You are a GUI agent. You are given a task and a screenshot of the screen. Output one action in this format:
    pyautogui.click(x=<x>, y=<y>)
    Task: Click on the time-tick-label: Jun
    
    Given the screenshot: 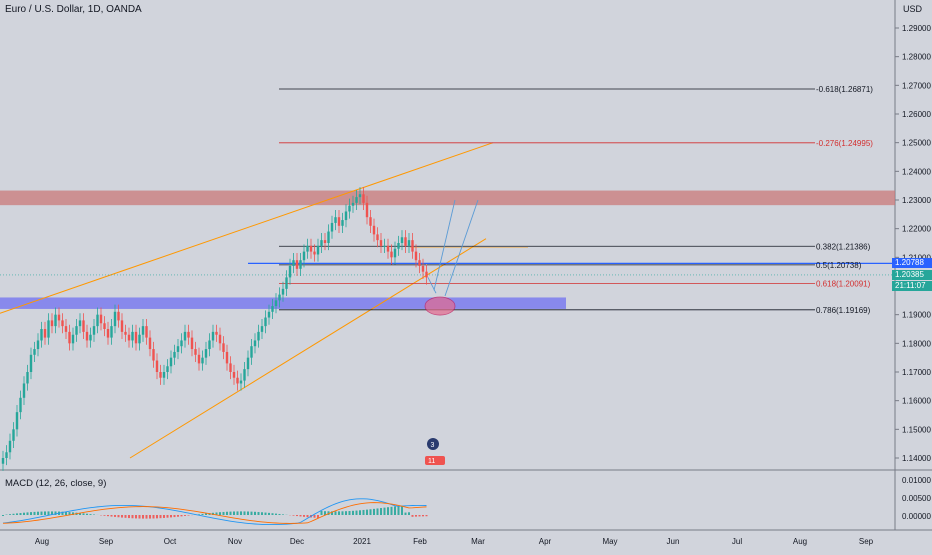 What is the action you would take?
    pyautogui.click(x=673, y=541)
    